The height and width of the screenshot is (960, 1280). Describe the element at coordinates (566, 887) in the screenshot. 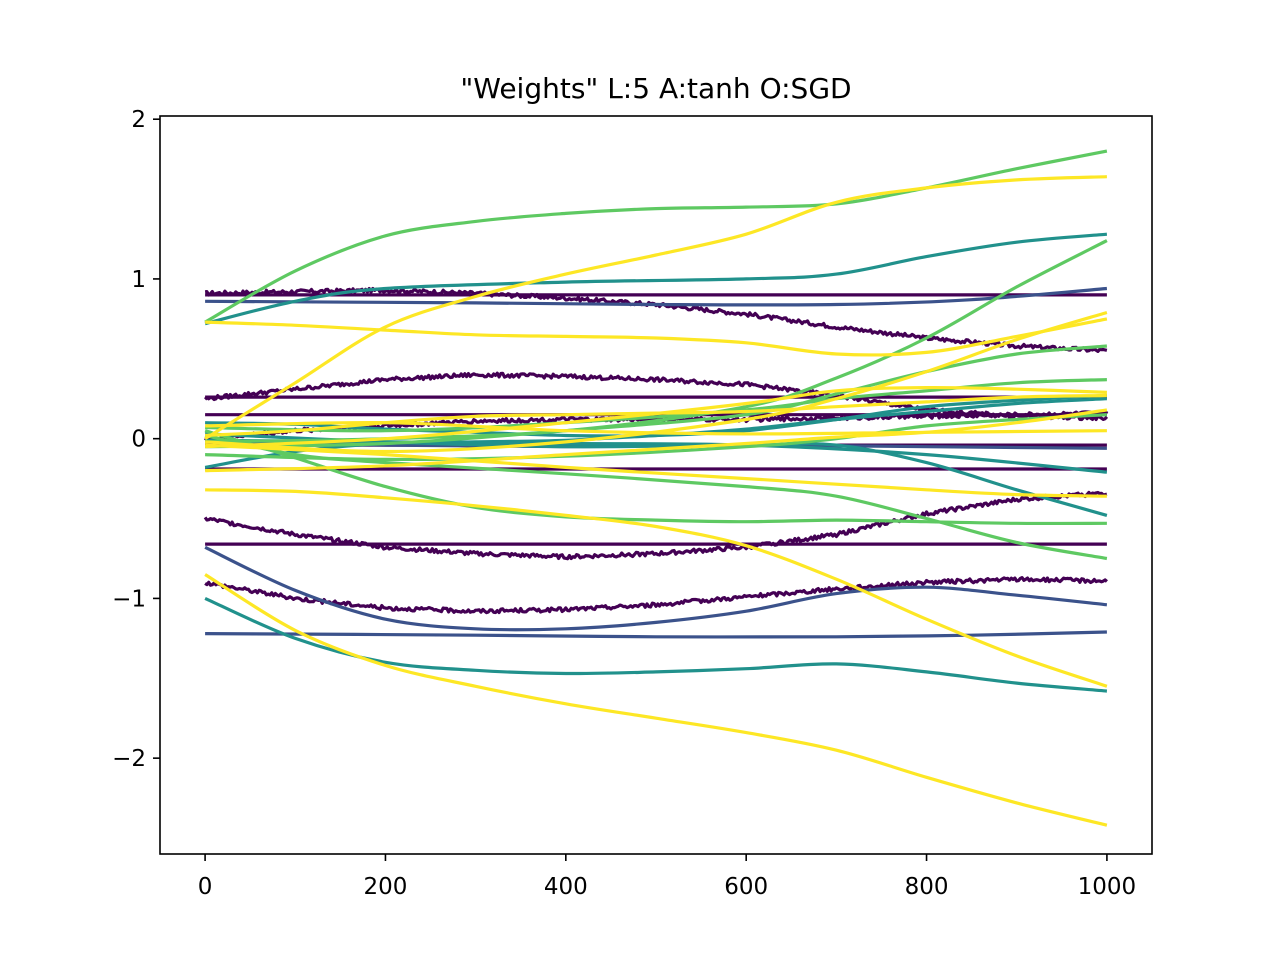

I see `x-tick-label: 400` at that location.